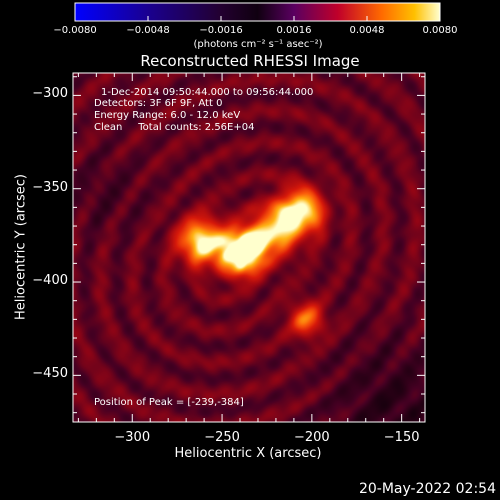 The height and width of the screenshot is (500, 500). Describe the element at coordinates (50, 187) in the screenshot. I see `y-tick-label: −350` at that location.